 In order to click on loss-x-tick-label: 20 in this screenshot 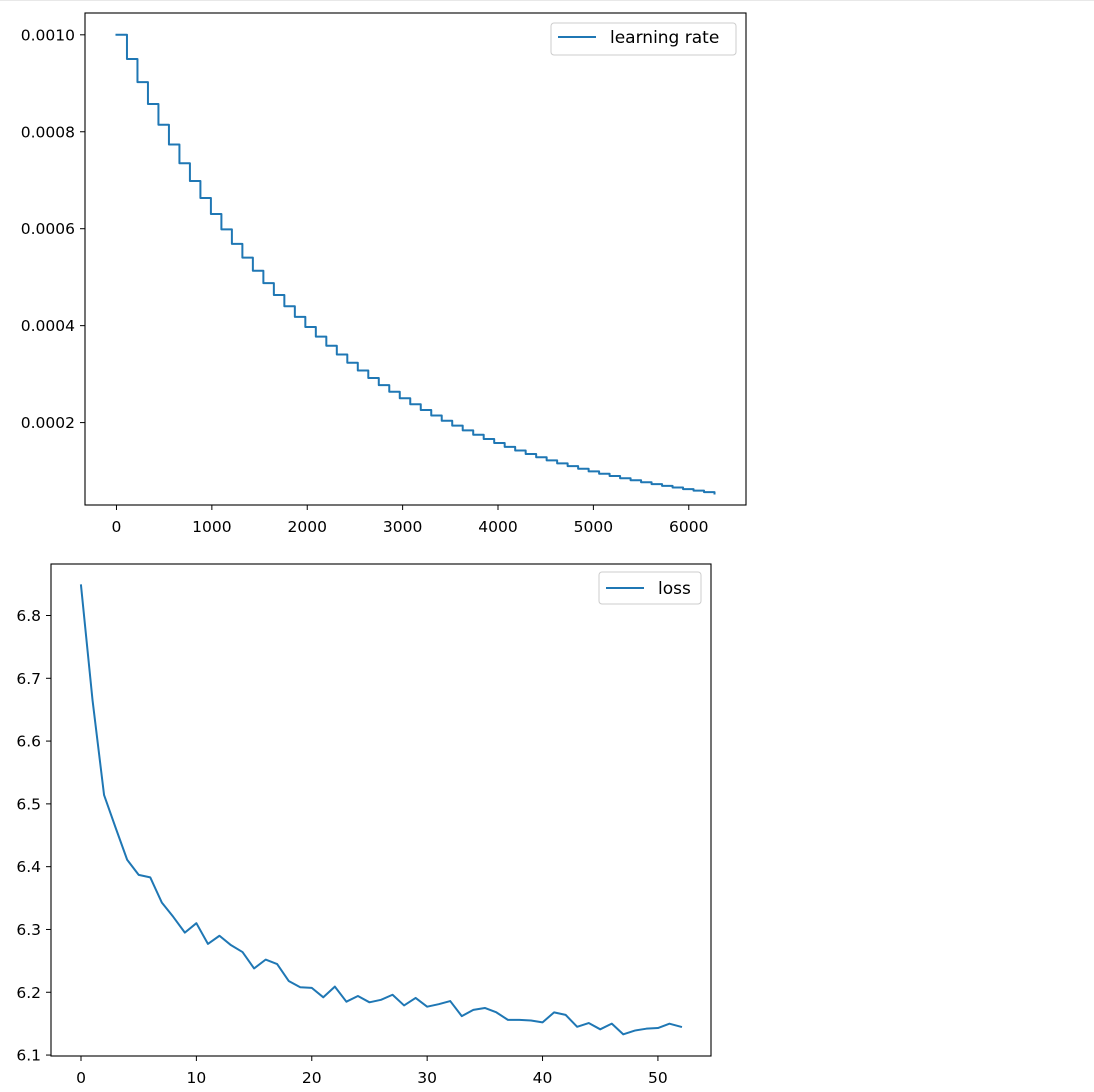, I will do `click(312, 1078)`.